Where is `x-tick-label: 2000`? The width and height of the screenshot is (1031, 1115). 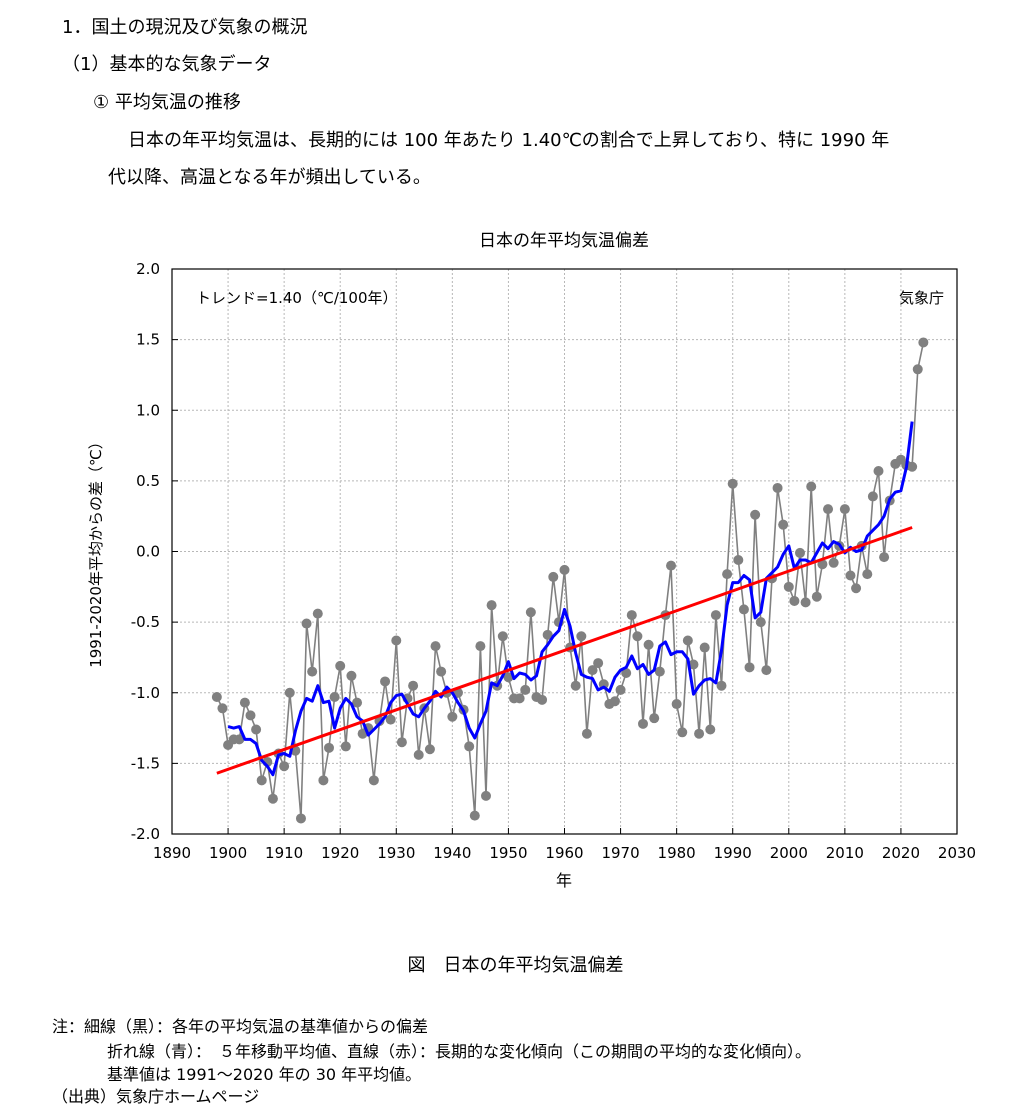
x-tick-label: 2000 is located at coordinates (789, 853).